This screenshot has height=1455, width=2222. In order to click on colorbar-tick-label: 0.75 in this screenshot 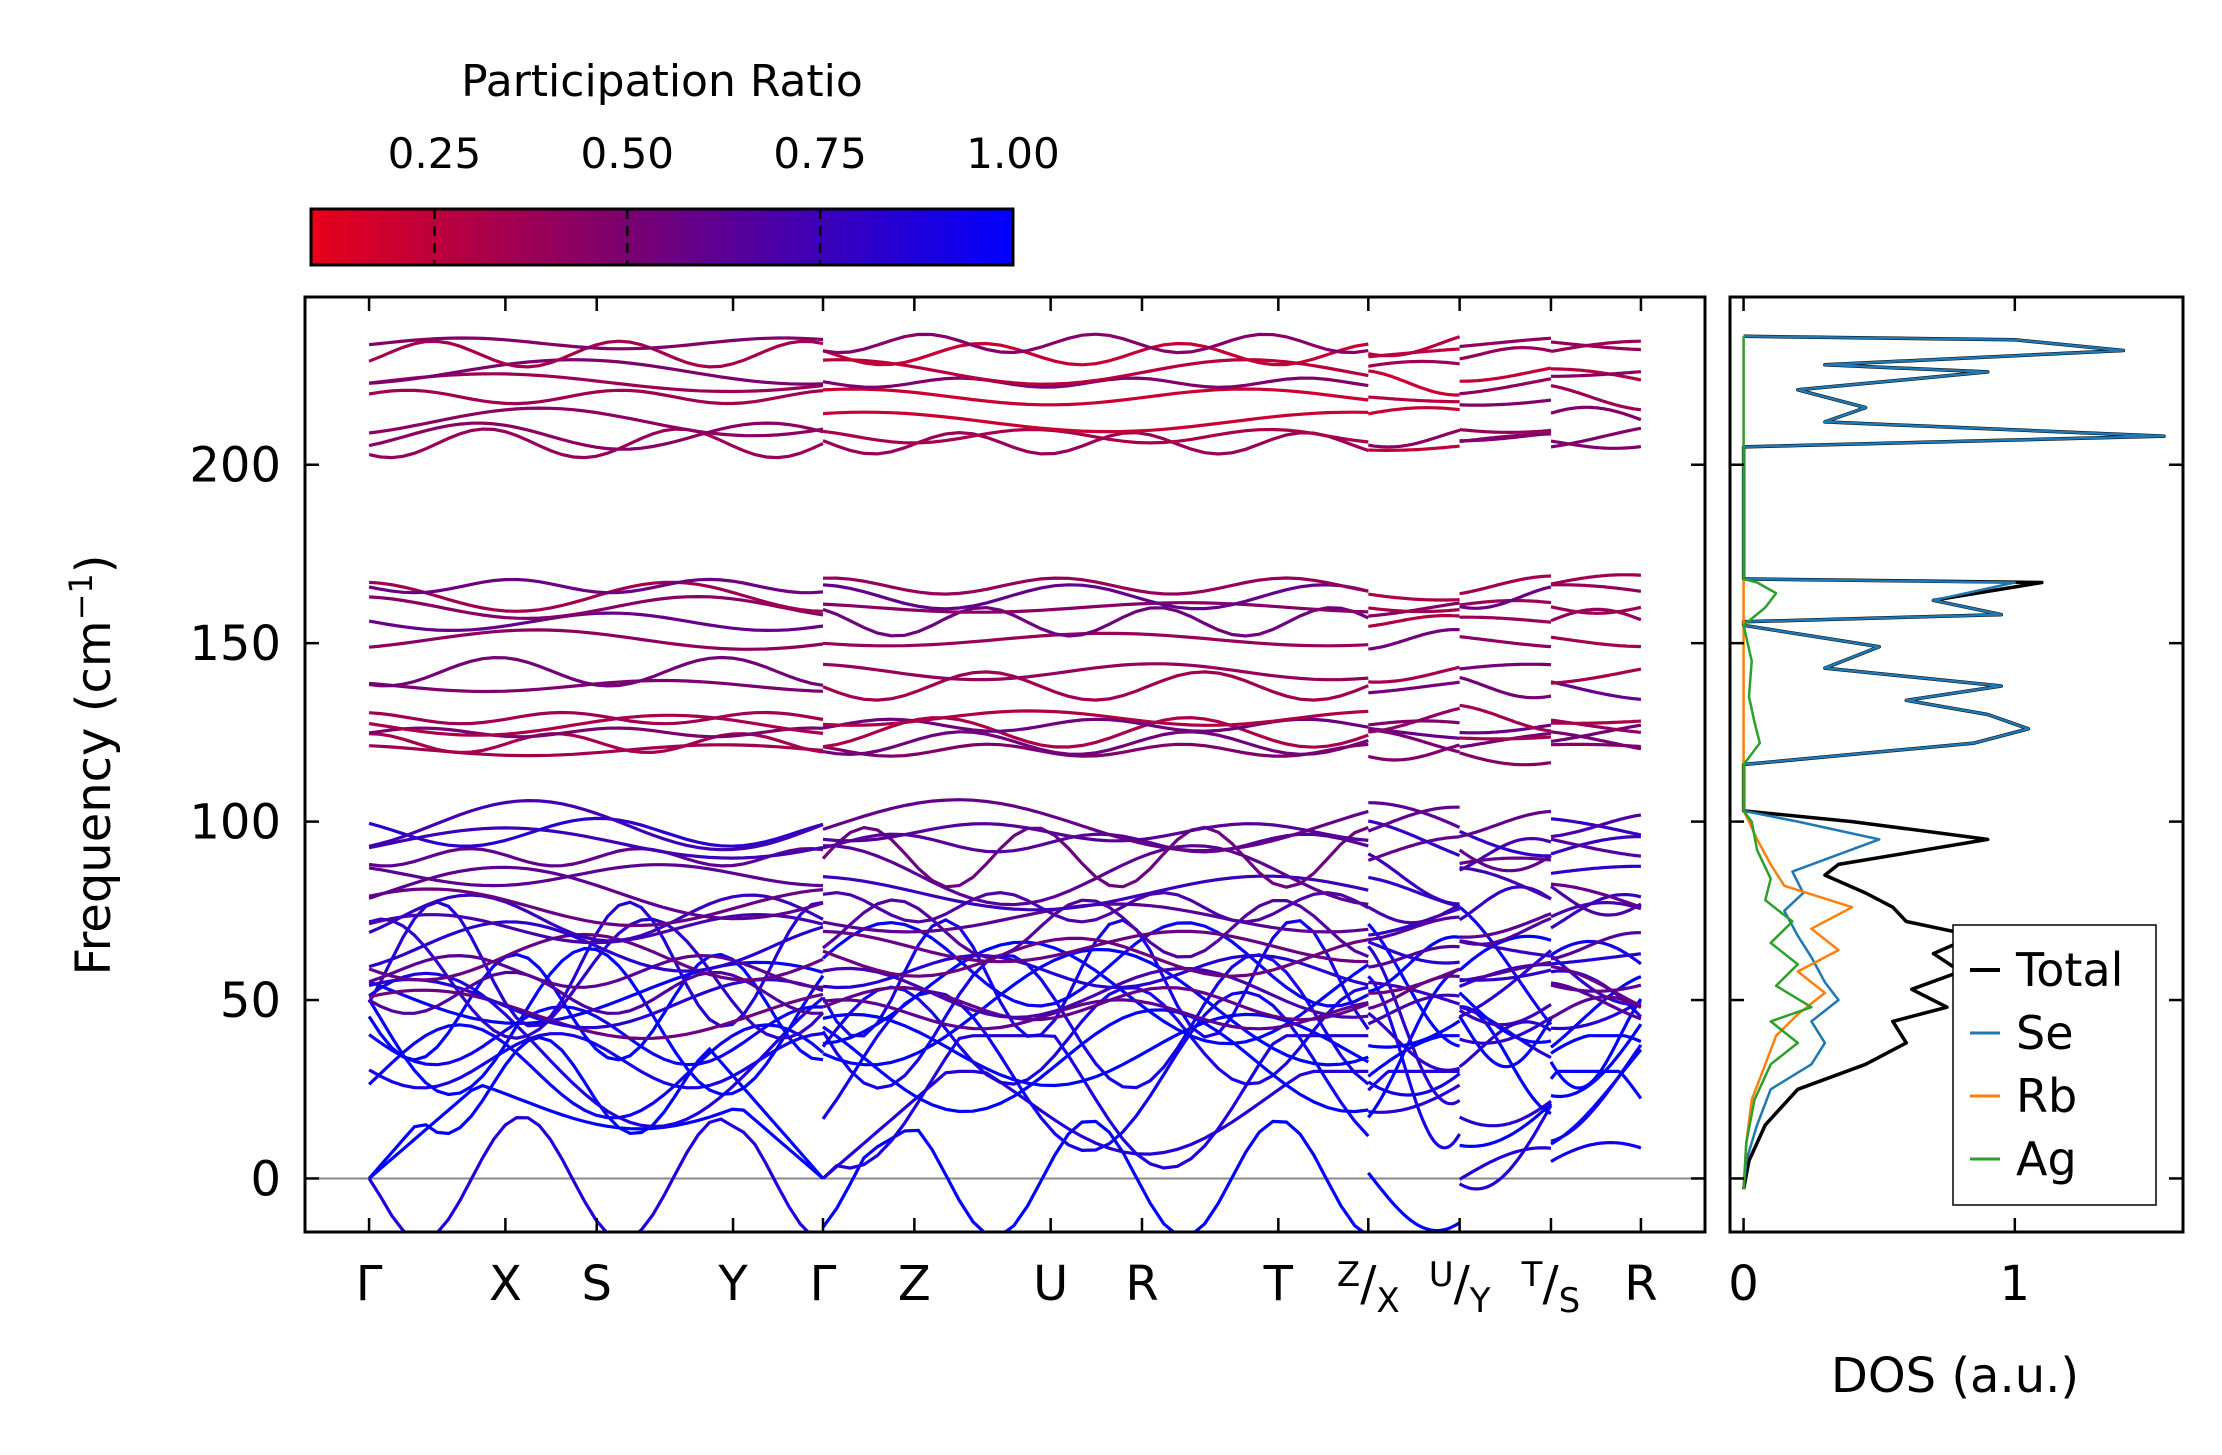, I will do `click(820, 153)`.